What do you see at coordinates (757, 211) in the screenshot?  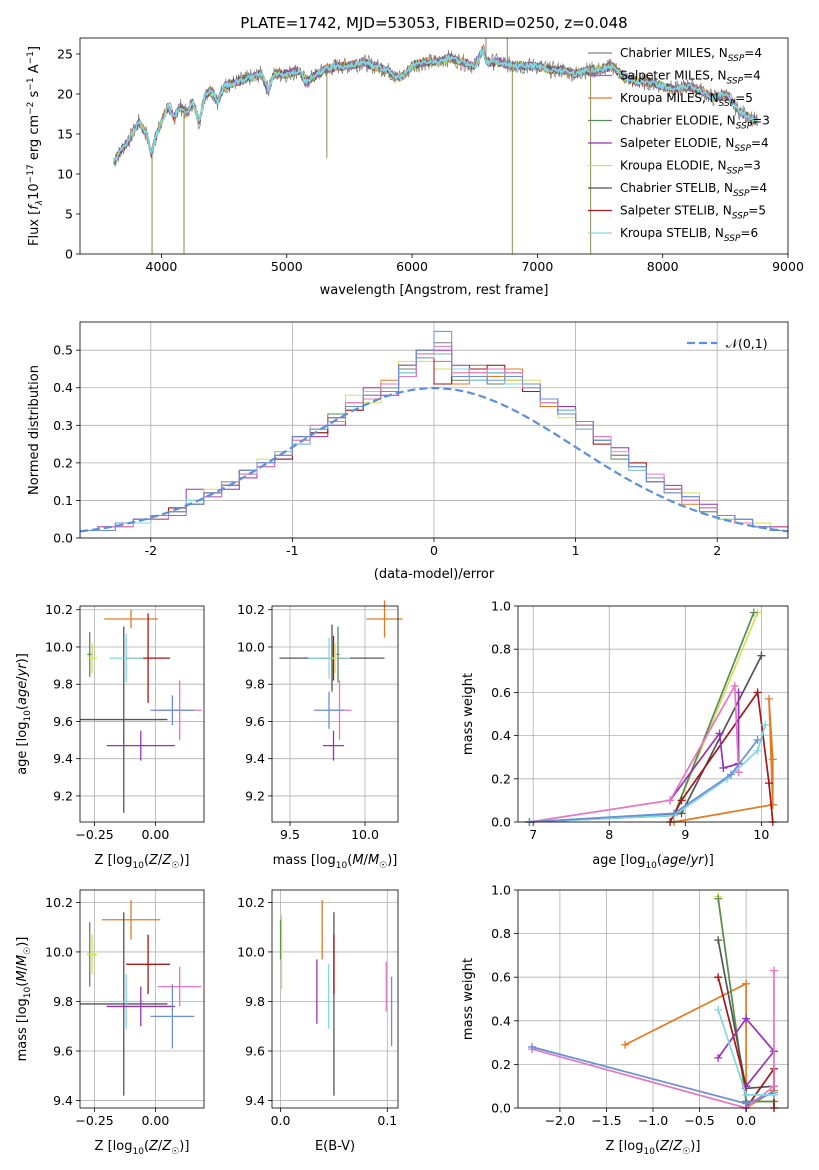 I see `legend-label-part: =5` at bounding box center [757, 211].